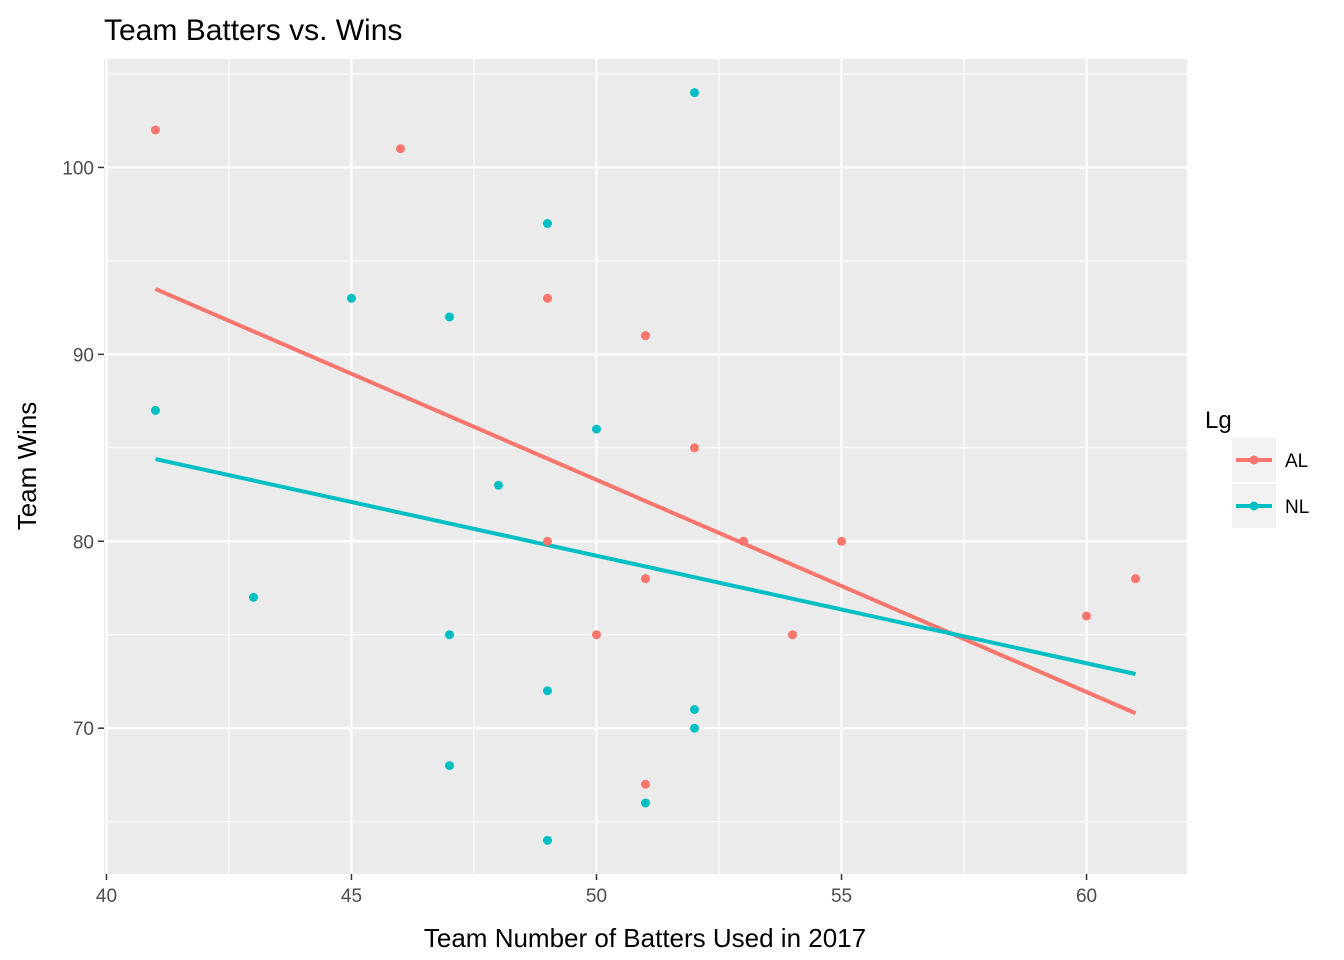 Image resolution: width=1344 pixels, height=960 pixels. Describe the element at coordinates (1086, 896) in the screenshot. I see `x-tick-label: 60` at that location.